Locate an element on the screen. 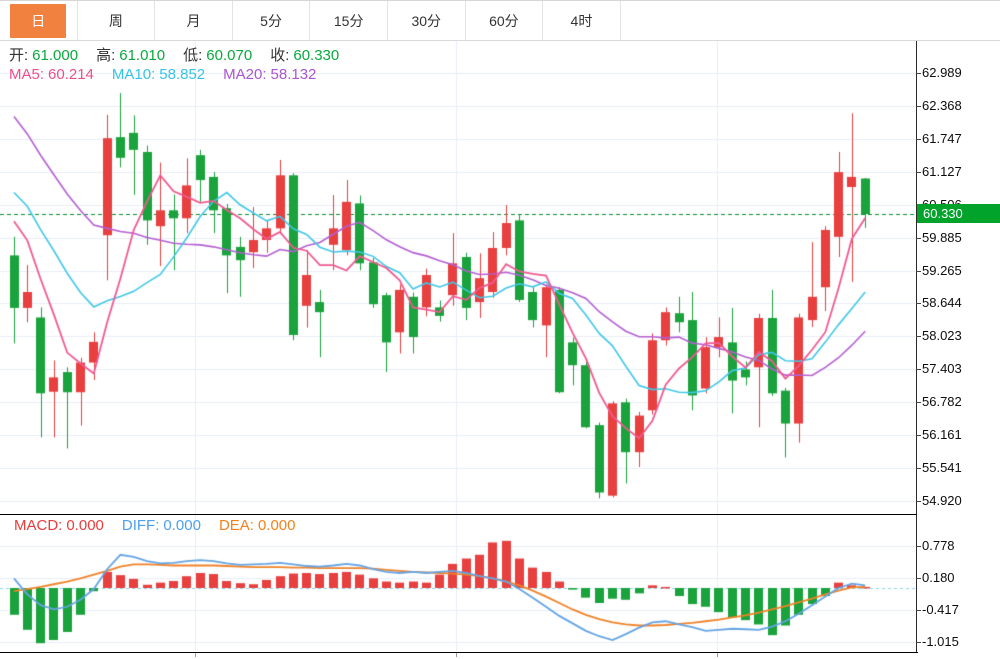  macd-axis-label: 0.180 is located at coordinates (935, 578).